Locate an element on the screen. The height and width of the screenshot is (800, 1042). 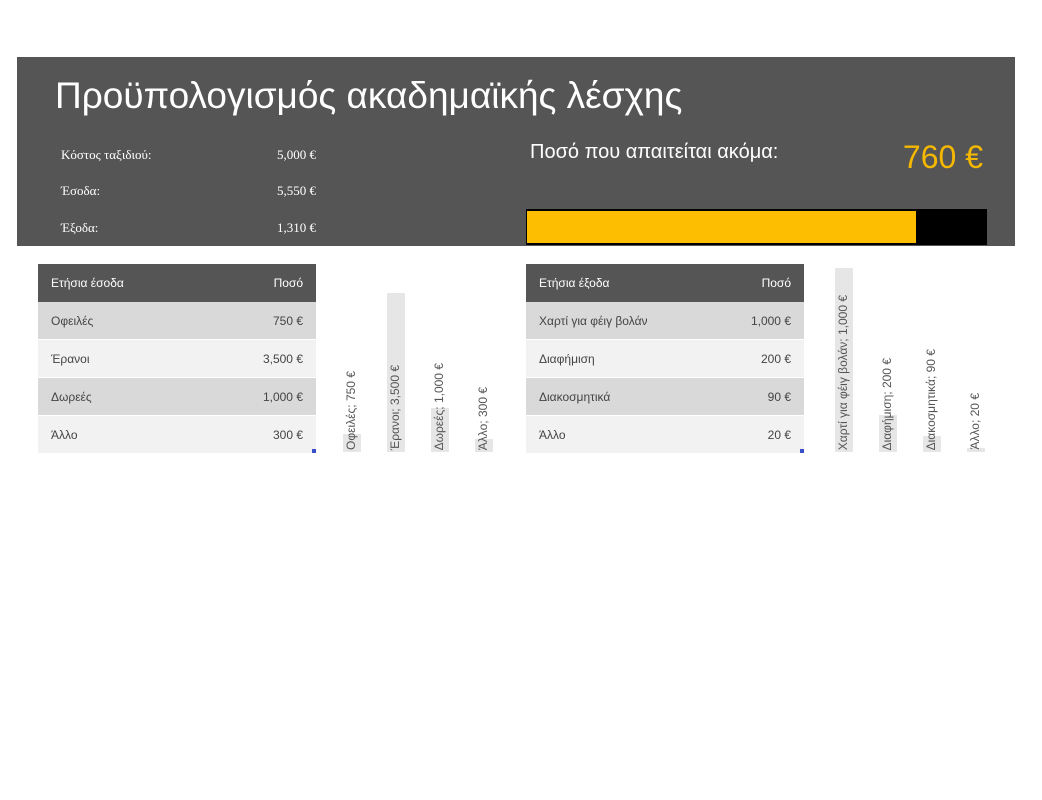
table-row: Χαρτί για φέιγ βολάν 1,000 € is located at coordinates (665, 321).